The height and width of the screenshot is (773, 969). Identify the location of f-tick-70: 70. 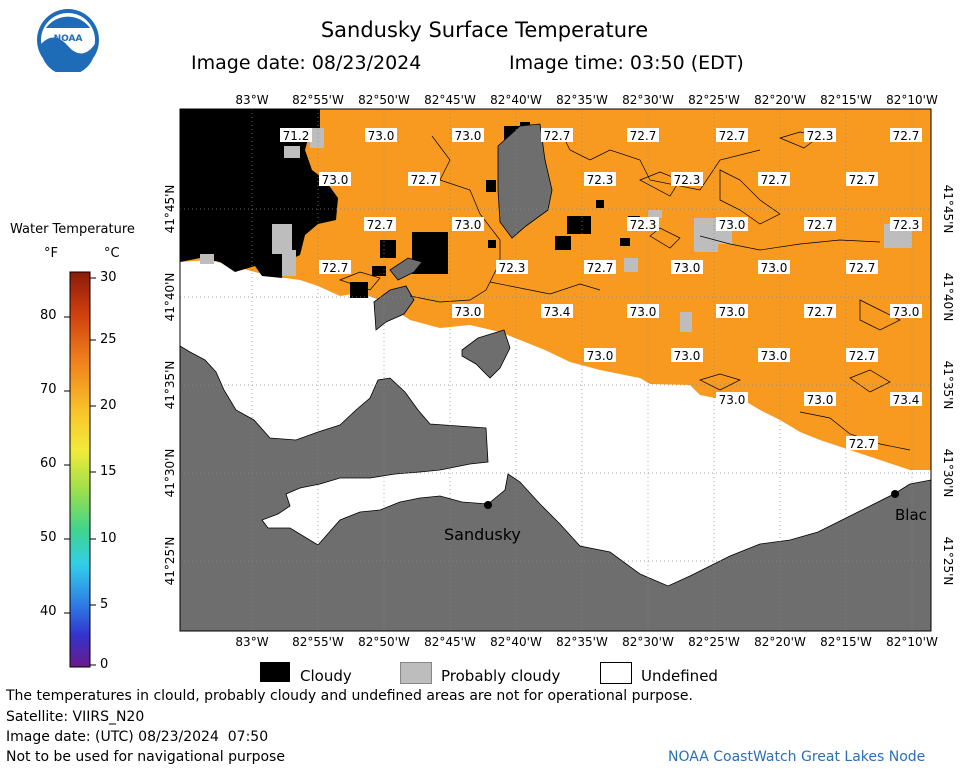
(48, 389).